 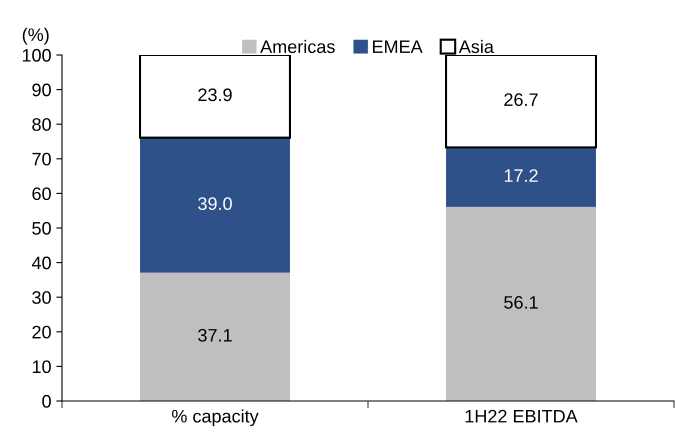 I want to click on y-tick-label: 40, so click(x=41, y=263).